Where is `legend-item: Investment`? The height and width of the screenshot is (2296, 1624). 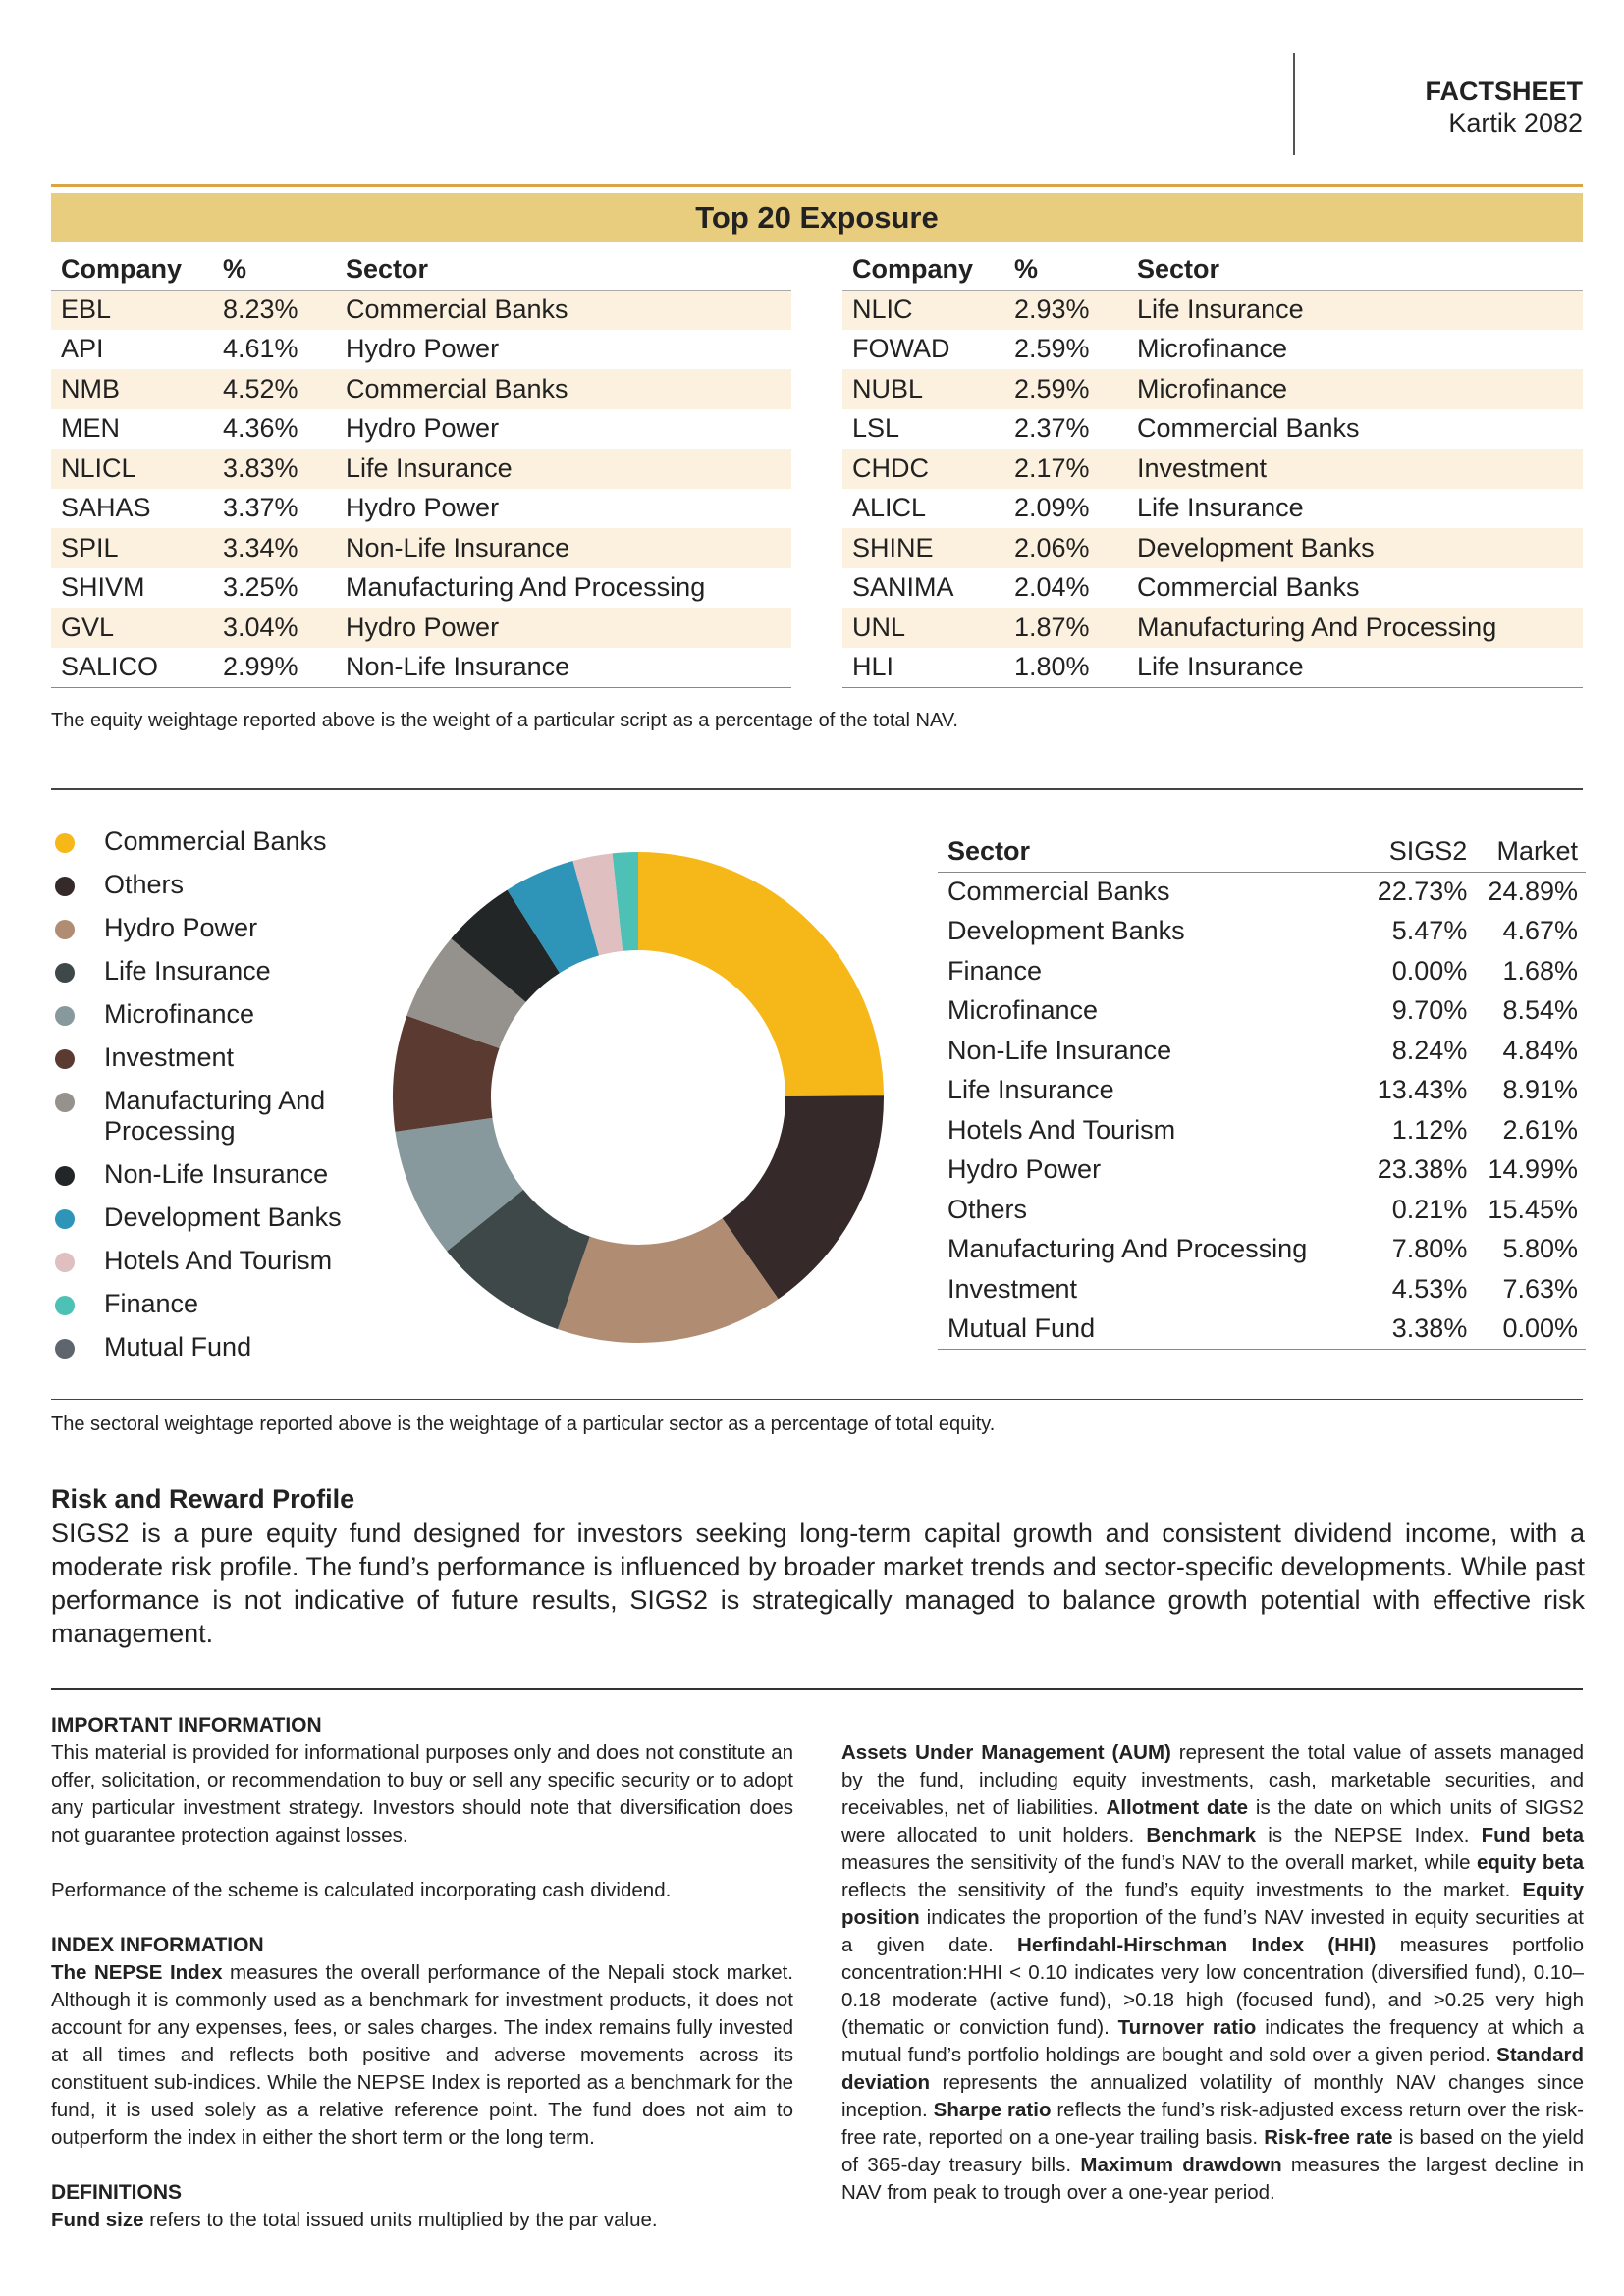
legend-item: Investment is located at coordinates (200, 1064).